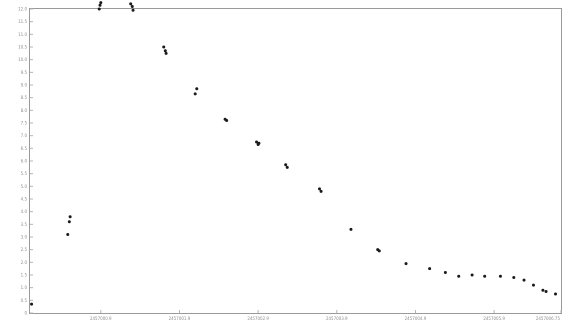 The width and height of the screenshot is (563, 322). What do you see at coordinates (24, 300) in the screenshot?
I see `y-tick-label: 0.5` at bounding box center [24, 300].